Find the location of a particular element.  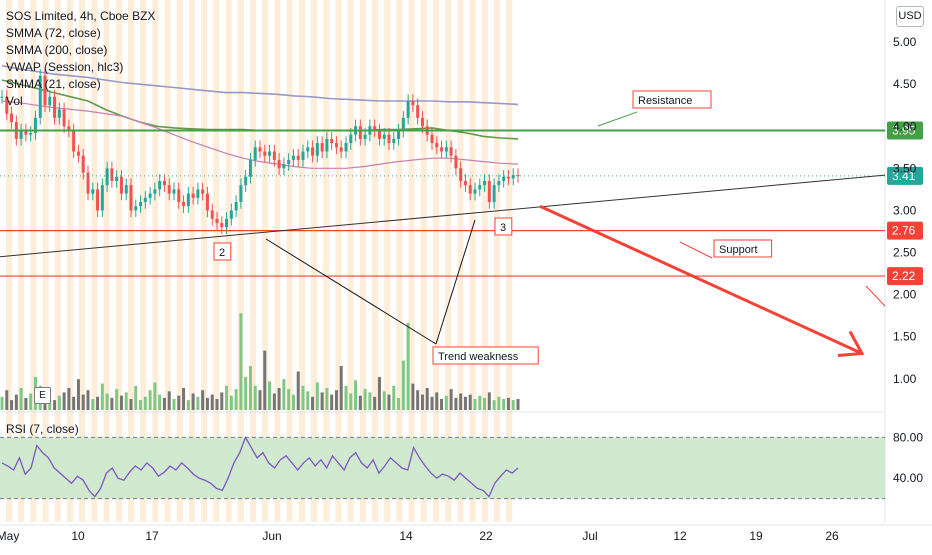

legend-vwap: VWAP (Session, hlc3) is located at coordinates (65, 67).